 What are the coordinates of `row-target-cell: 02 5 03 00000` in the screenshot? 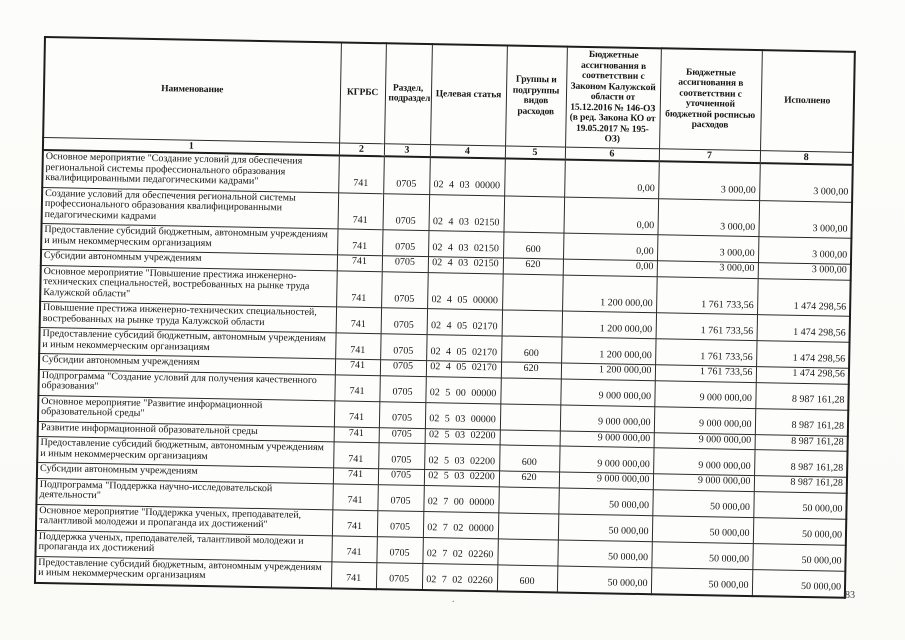 It's located at (462, 416).